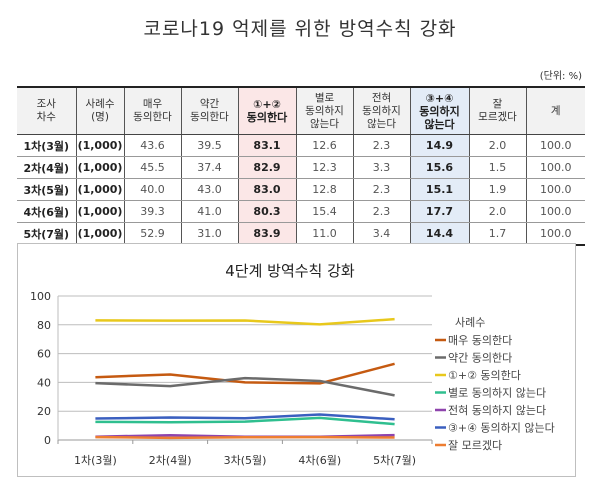  What do you see at coordinates (381, 167) in the screenshot?
I see `table-cell: 3.3` at bounding box center [381, 167].